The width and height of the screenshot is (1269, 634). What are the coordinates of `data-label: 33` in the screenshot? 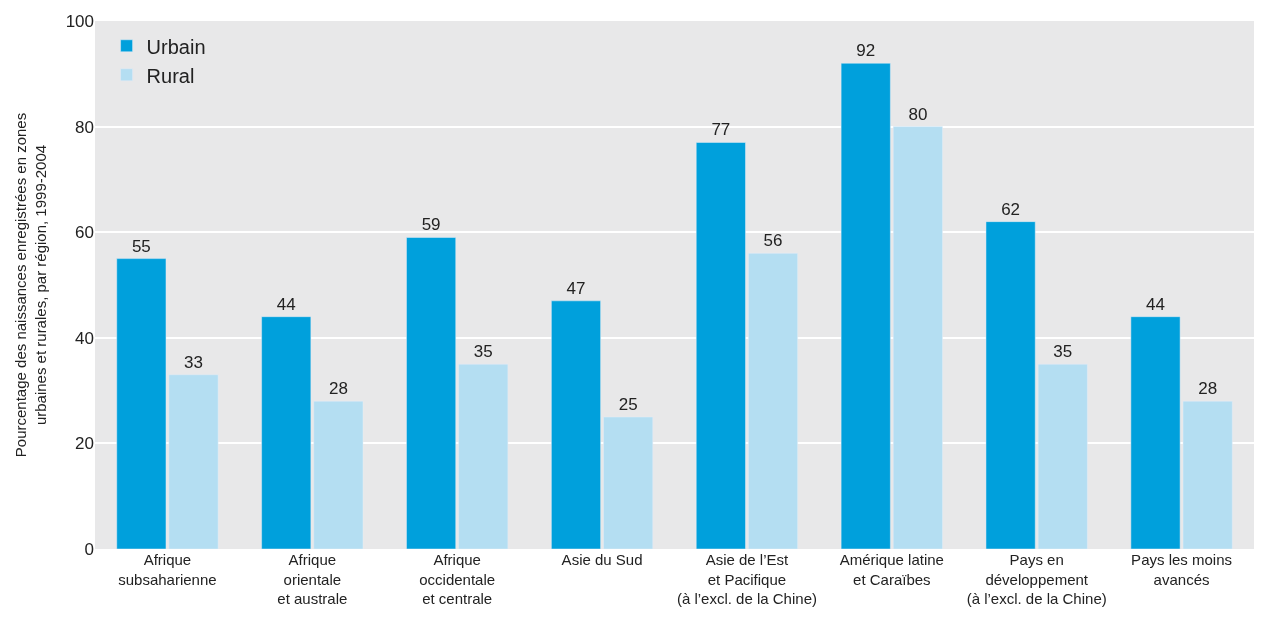 It's located at (193, 362).